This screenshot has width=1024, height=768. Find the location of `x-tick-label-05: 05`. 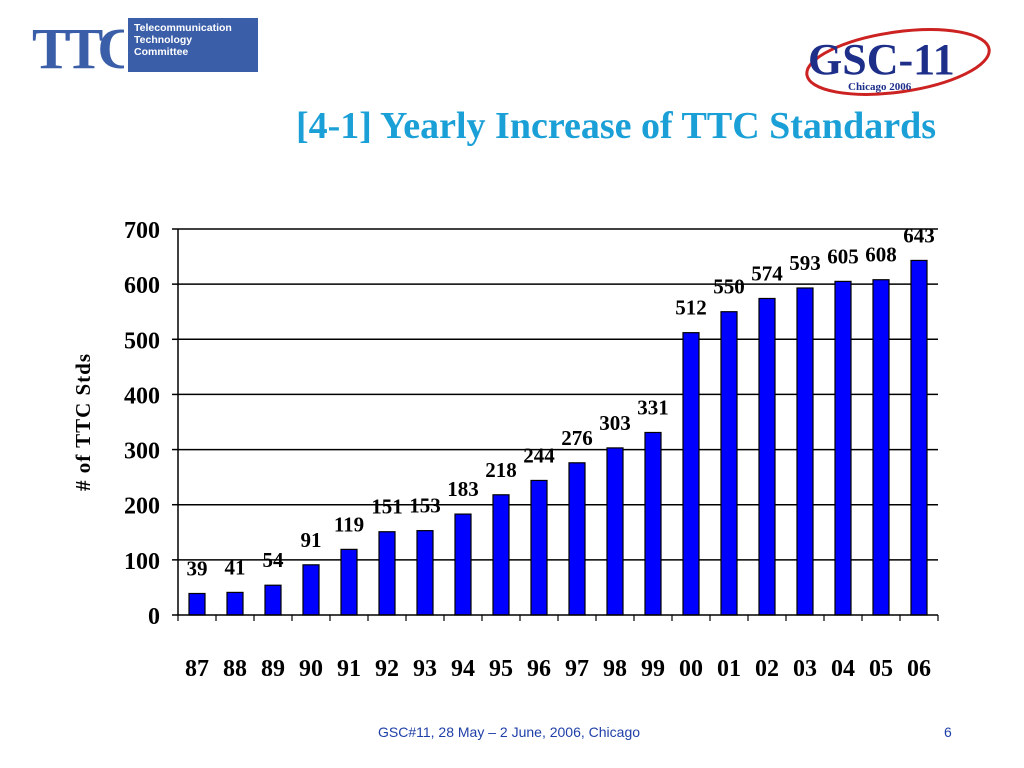

x-tick-label-05: 05 is located at coordinates (881, 669).